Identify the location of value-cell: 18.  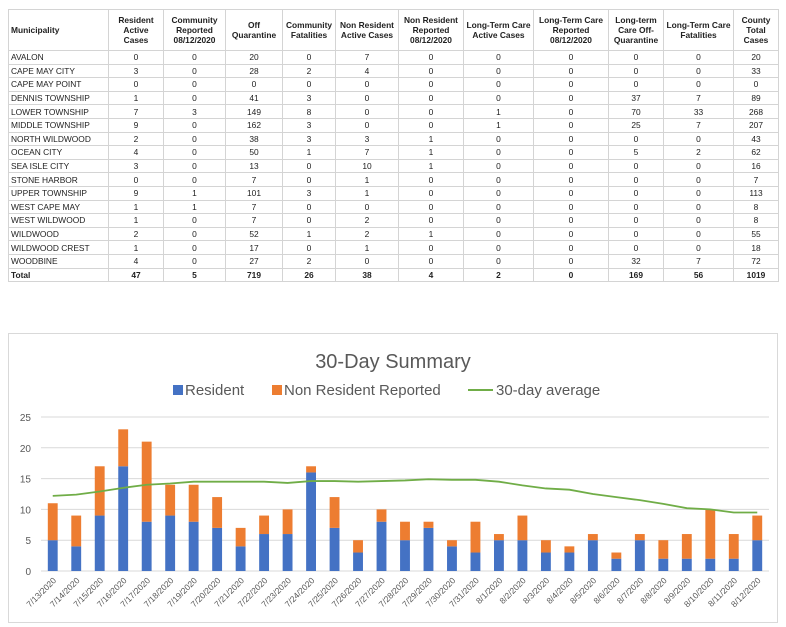
(756, 247).